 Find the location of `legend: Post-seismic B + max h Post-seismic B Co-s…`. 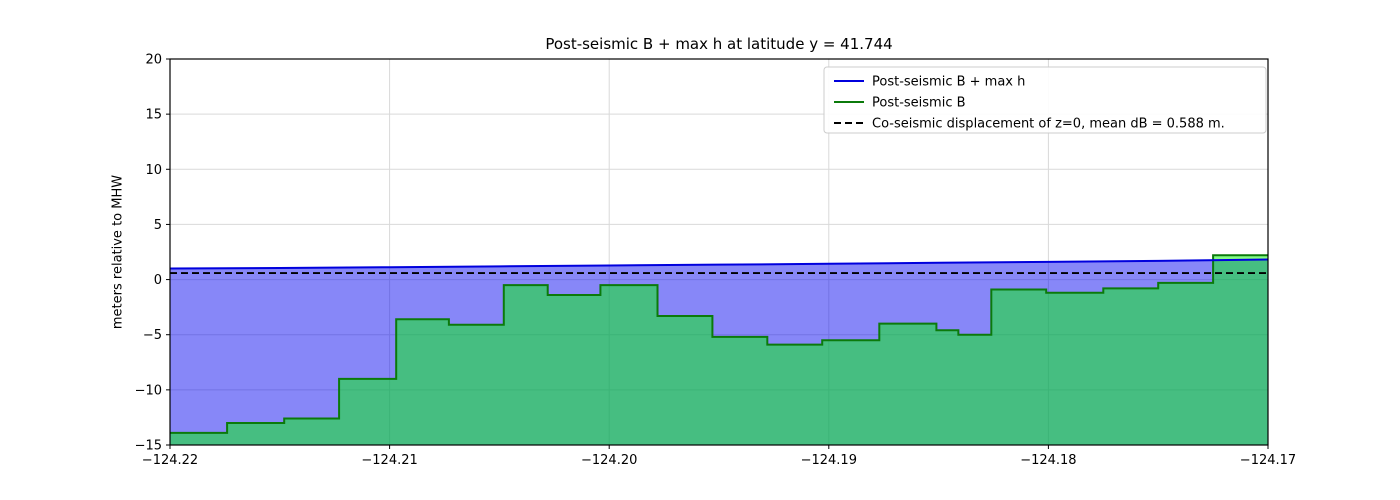

legend: Post-seismic B + max h Post-seismic B Co-s… is located at coordinates (1045, 100).